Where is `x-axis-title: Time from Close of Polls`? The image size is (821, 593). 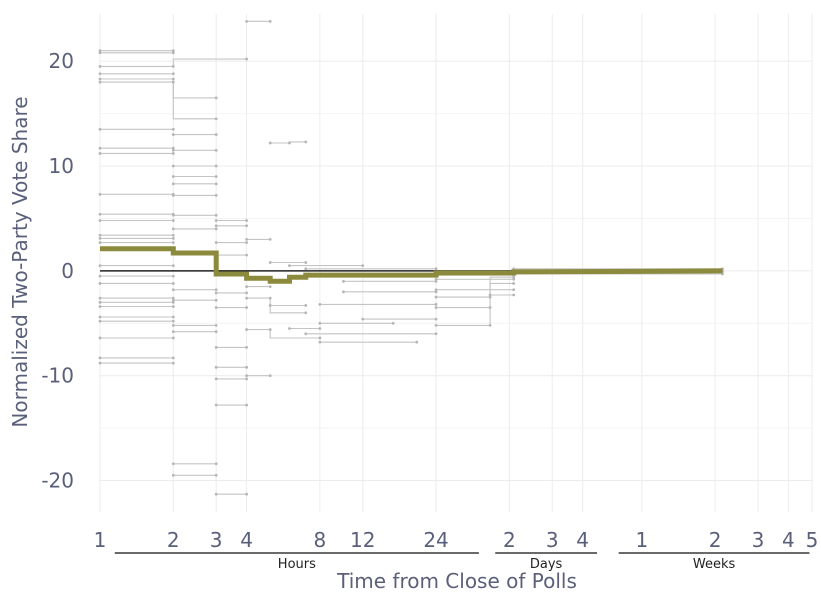
x-axis-title: Time from Close of Polls is located at coordinates (456, 581).